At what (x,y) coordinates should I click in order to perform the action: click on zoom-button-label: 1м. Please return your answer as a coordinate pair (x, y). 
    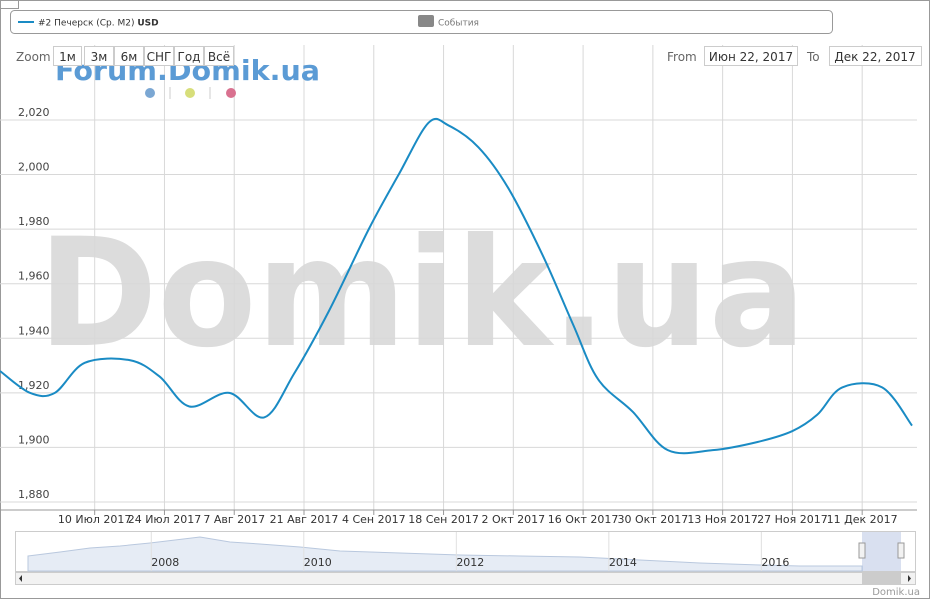
    Looking at the image, I should click on (67, 57).